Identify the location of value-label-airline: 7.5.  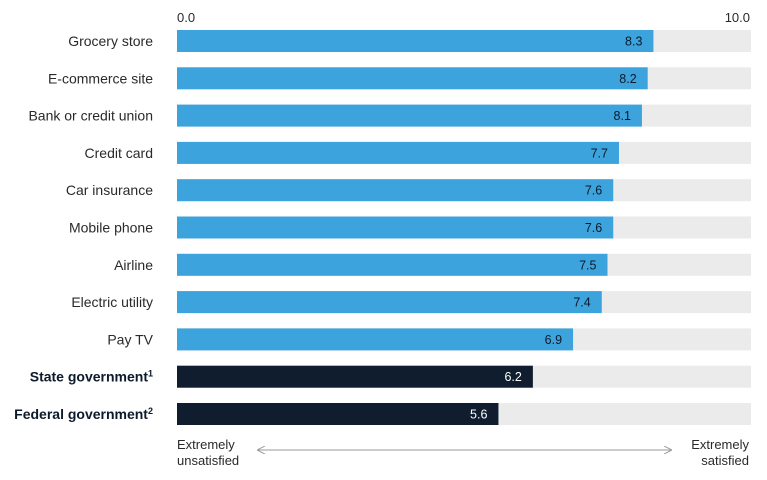
(587, 265).